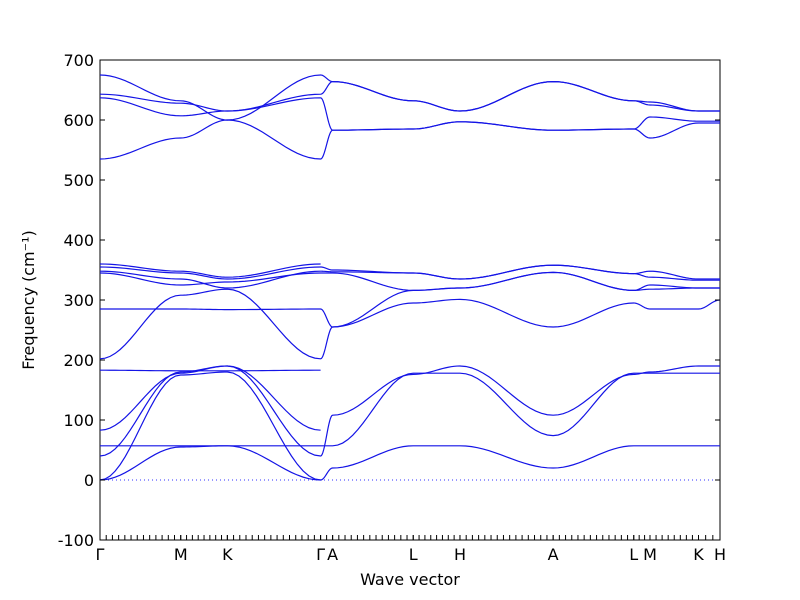 The height and width of the screenshot is (600, 800). Describe the element at coordinates (78, 360) in the screenshot. I see `y-tick-label: 200` at that location.